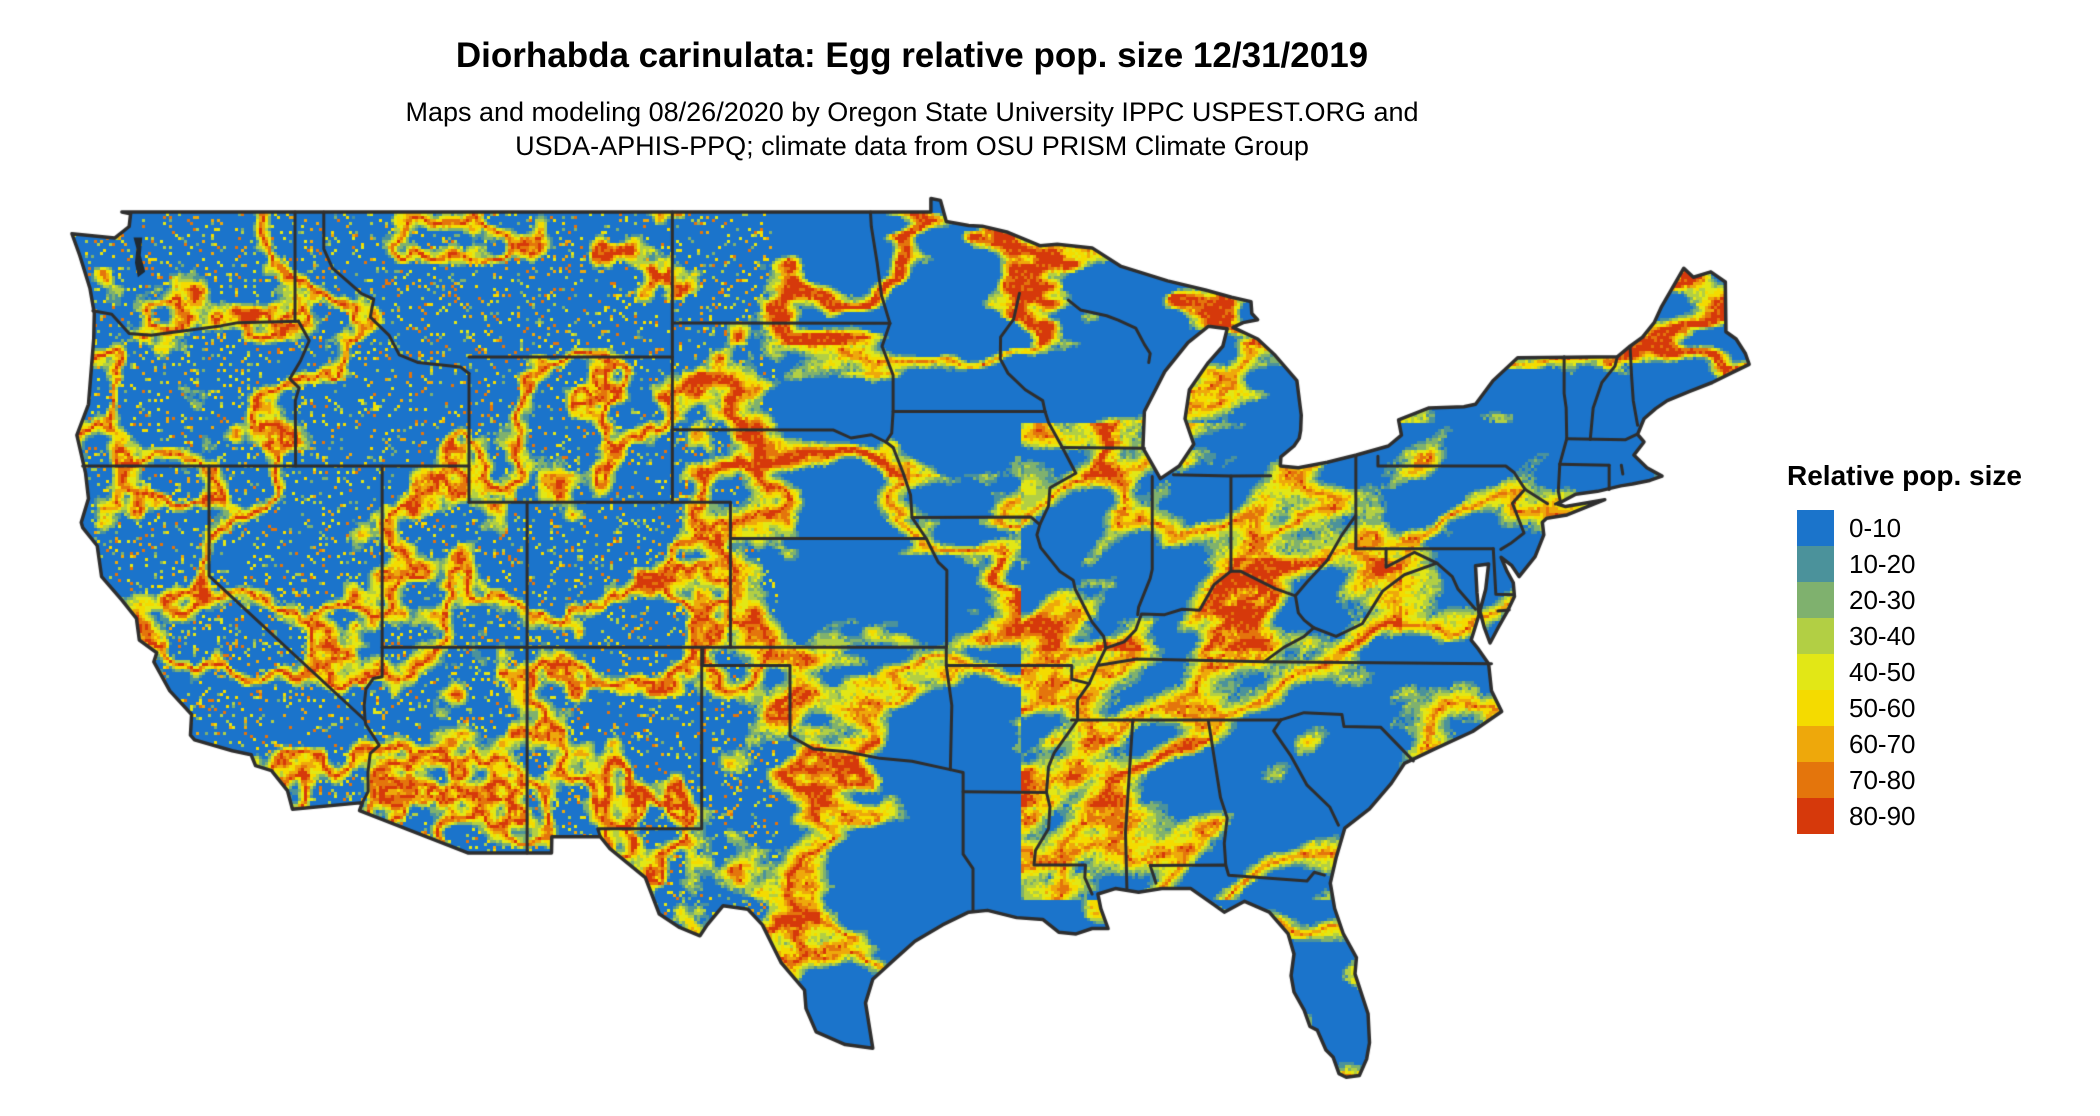 The image size is (2100, 1116). I want to click on legend-item: 70-80, so click(1856, 780).